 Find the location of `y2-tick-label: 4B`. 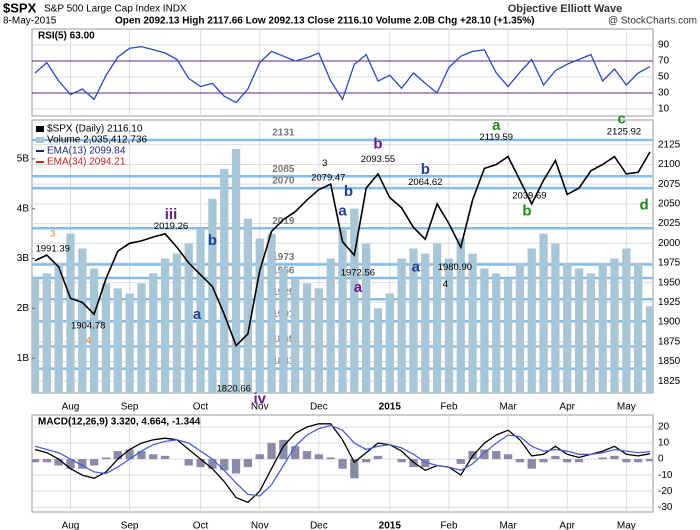

y2-tick-label: 4B is located at coordinates (23, 208).